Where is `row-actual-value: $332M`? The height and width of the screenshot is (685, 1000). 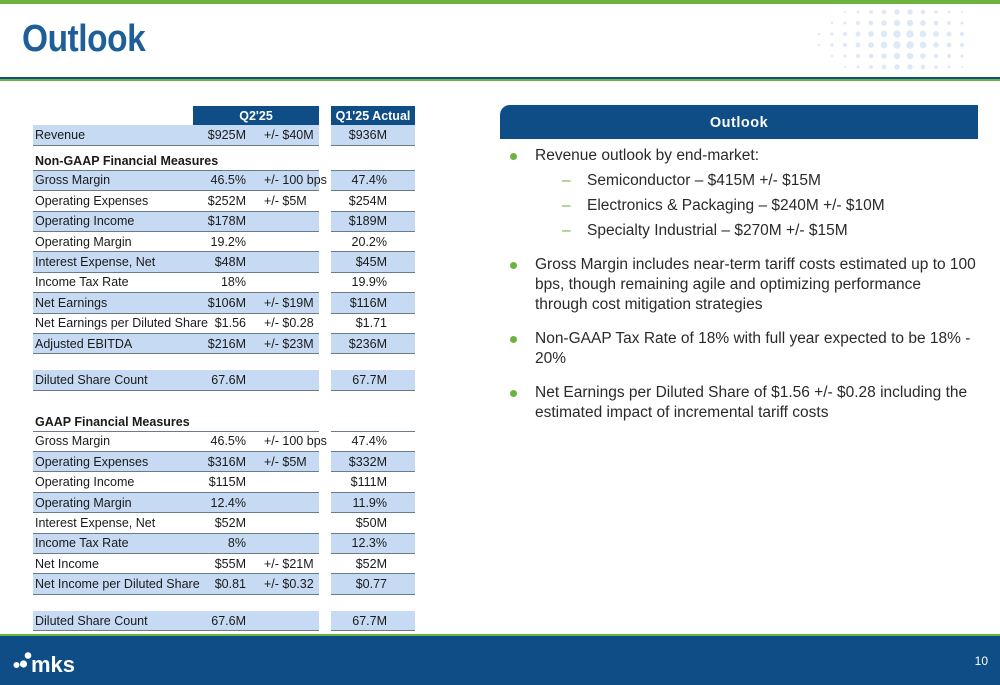 row-actual-value: $332M is located at coordinates (373, 462).